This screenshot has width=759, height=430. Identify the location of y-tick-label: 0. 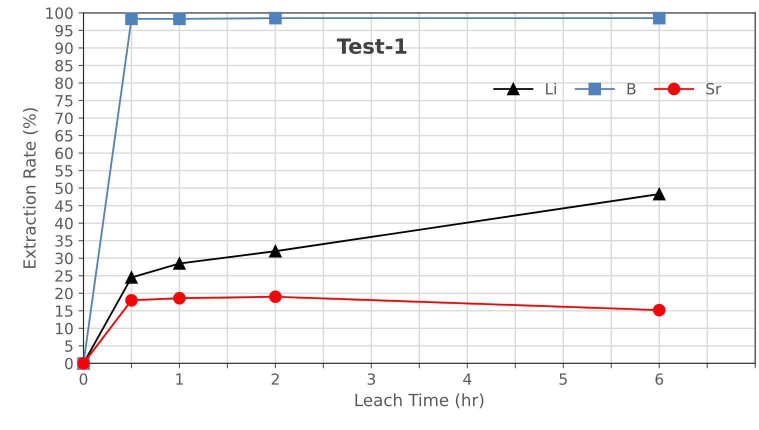
(69, 364).